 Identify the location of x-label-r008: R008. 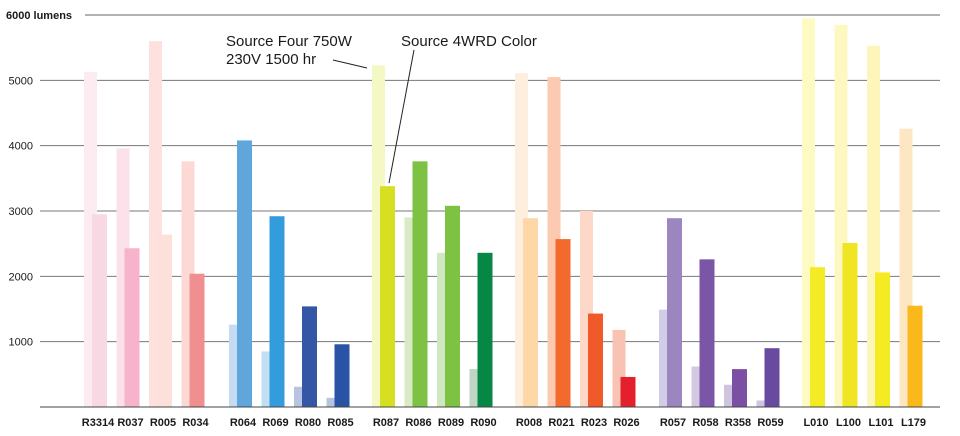
(529, 423).